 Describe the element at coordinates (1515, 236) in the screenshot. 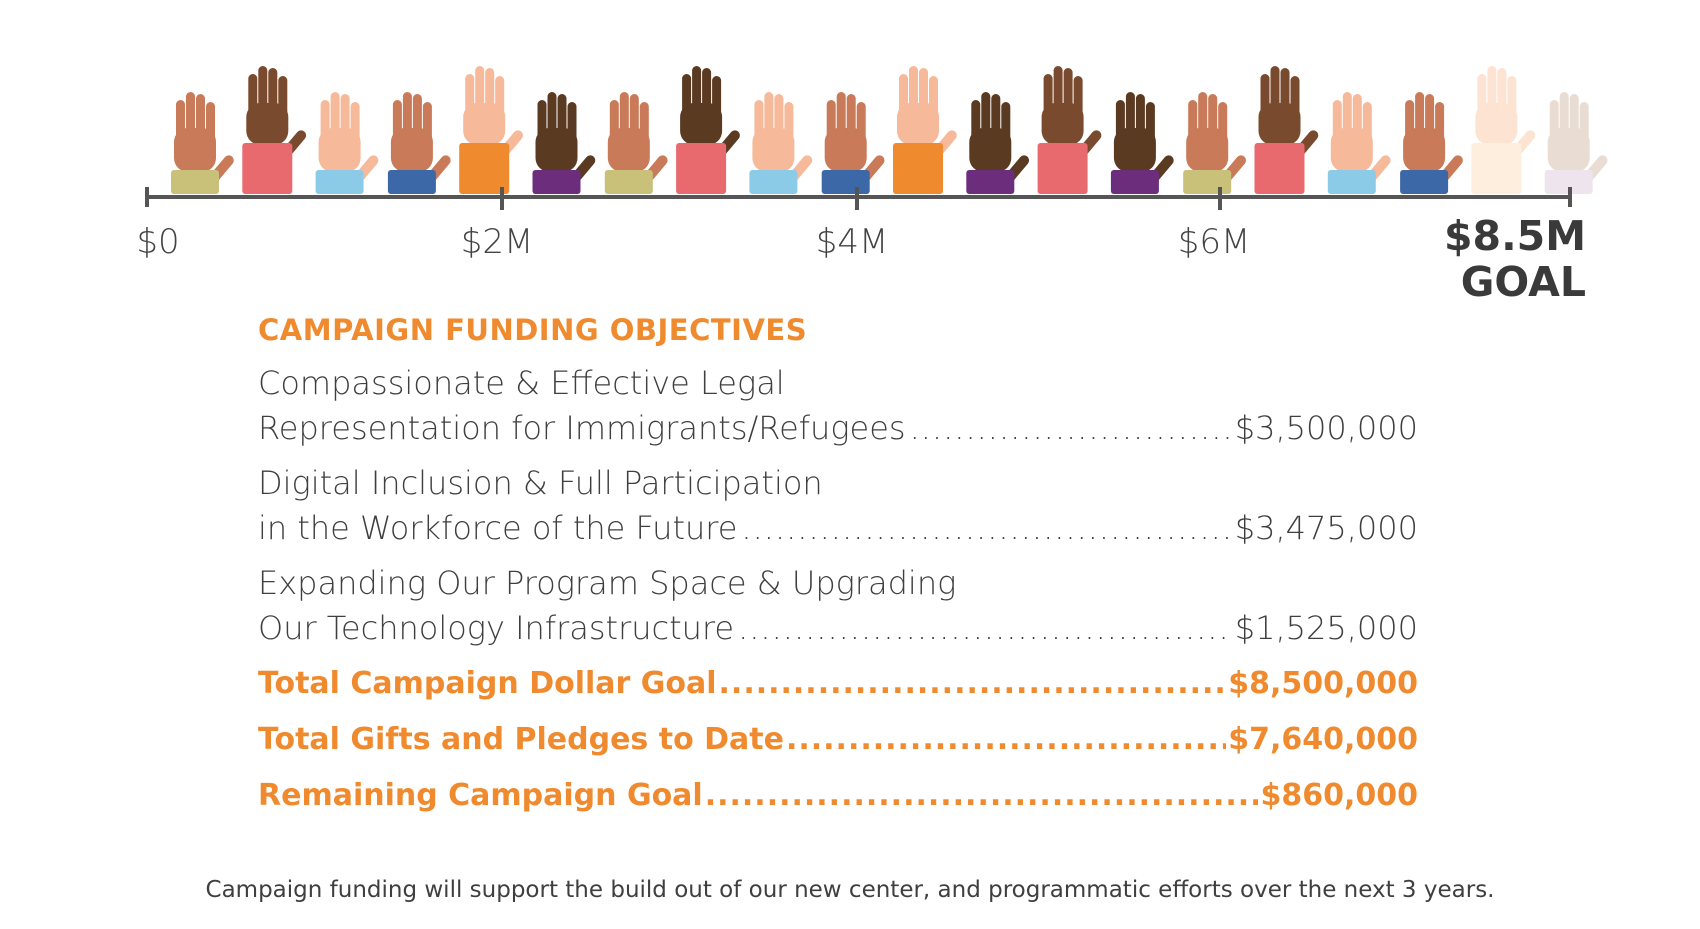

I see `goal-amount: $8.5M` at that location.